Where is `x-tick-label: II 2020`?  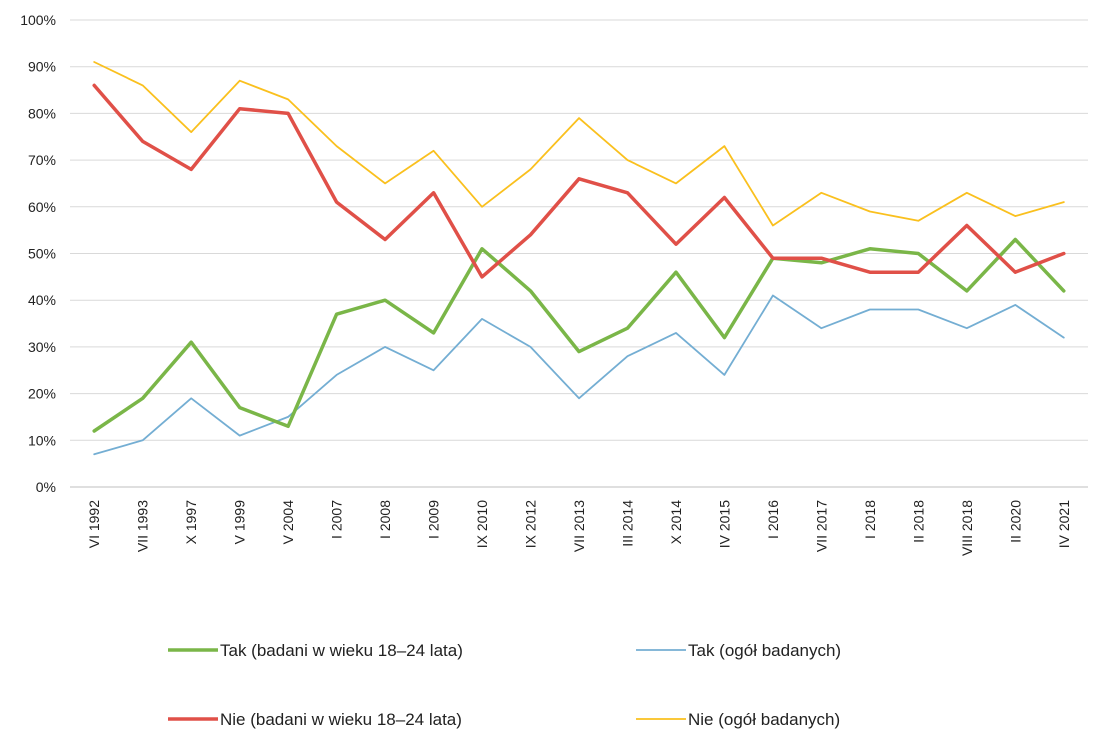 x-tick-label: II 2020 is located at coordinates (1015, 521).